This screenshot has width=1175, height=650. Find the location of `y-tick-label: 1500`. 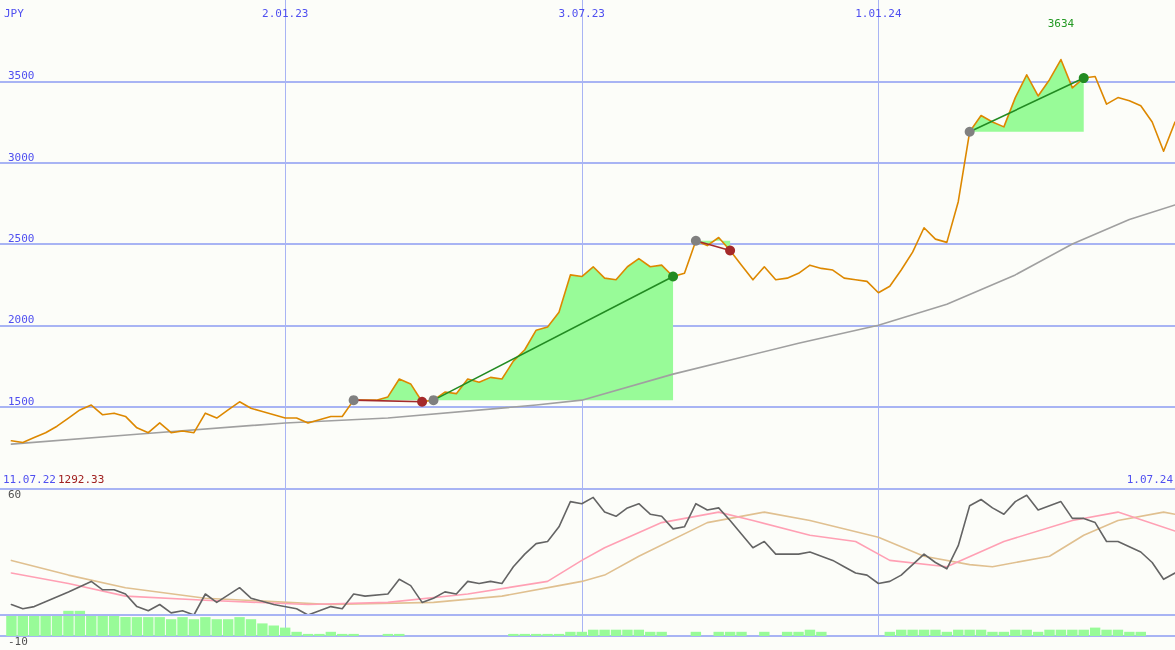

y-tick-label: 1500 is located at coordinates (21, 401).